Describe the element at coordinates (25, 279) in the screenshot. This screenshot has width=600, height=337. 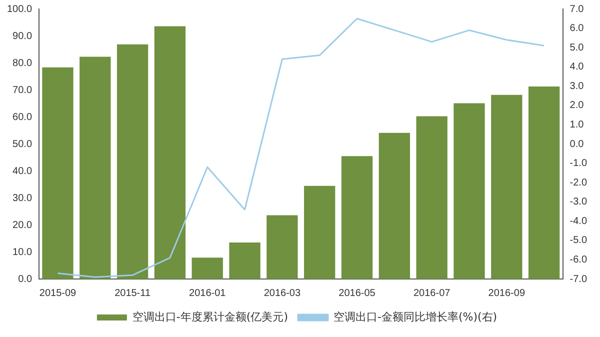
I see `y-tick-label: 0.0` at that location.